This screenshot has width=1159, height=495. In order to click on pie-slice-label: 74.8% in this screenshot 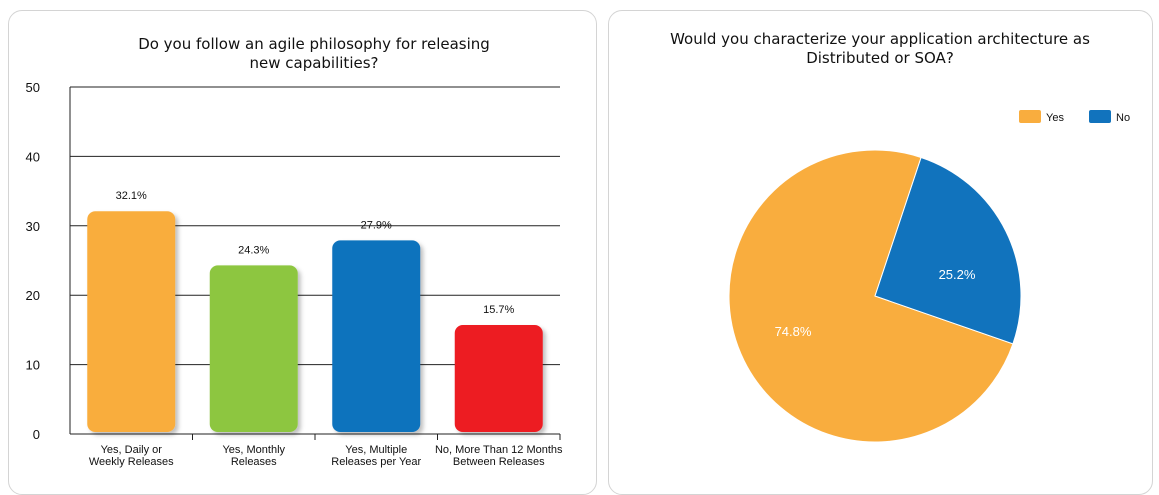, I will do `click(793, 331)`.